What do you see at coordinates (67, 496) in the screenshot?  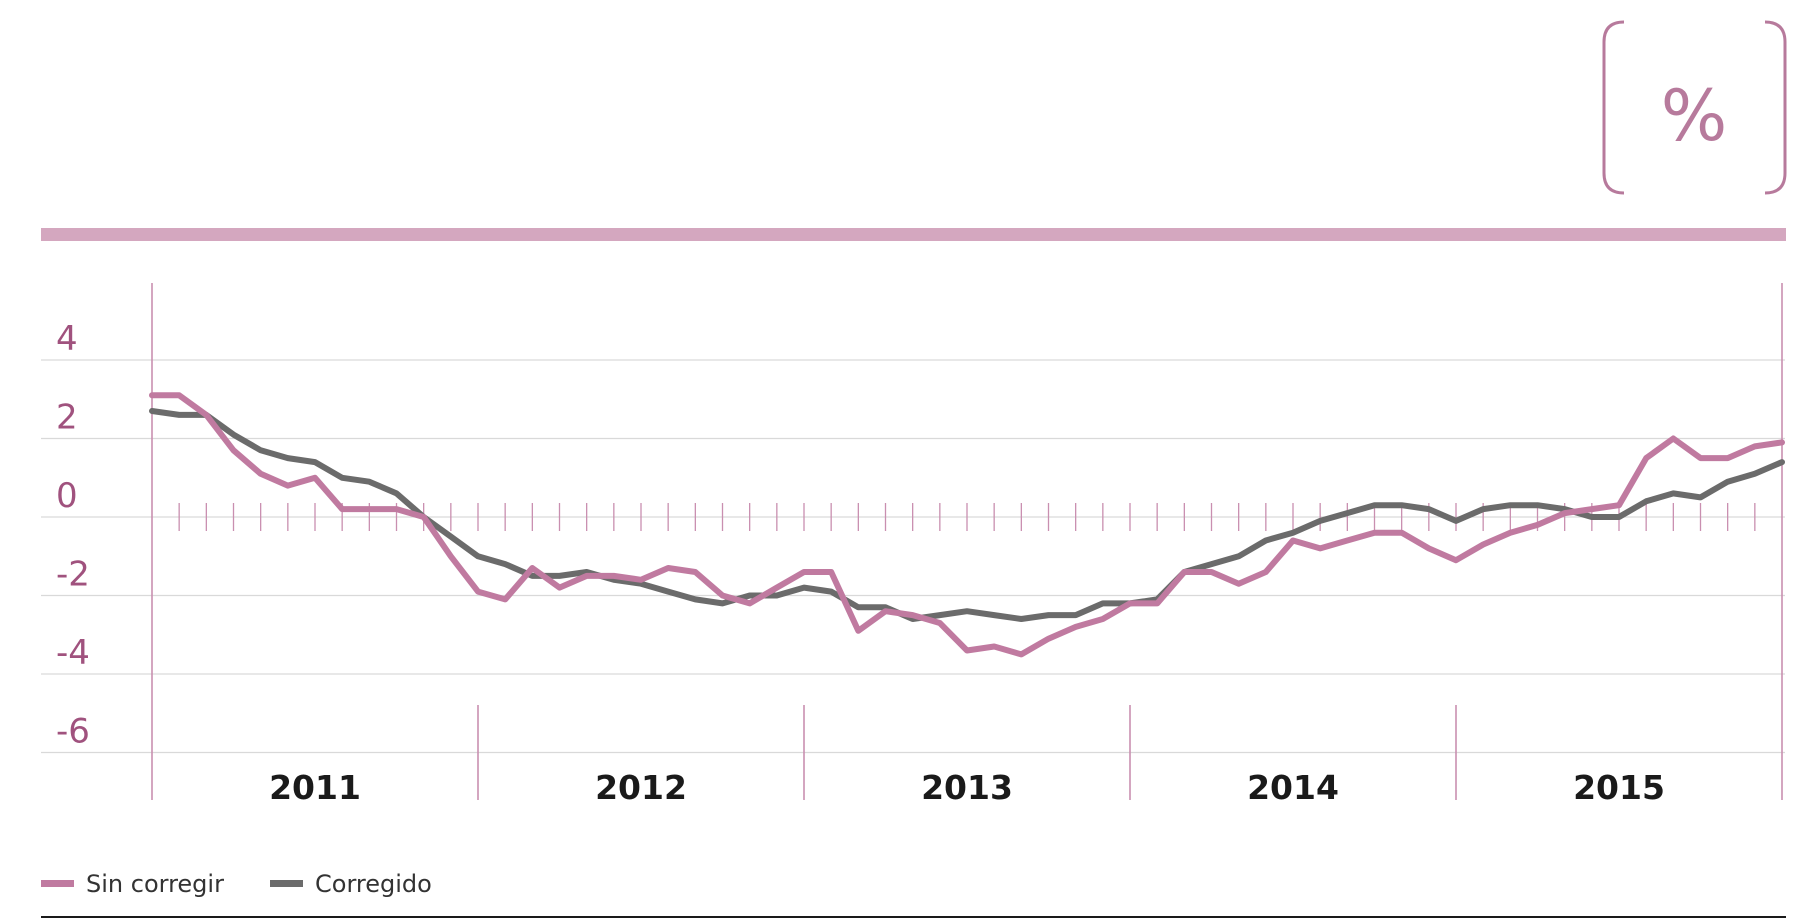 I see `y-tick-label: 0` at bounding box center [67, 496].